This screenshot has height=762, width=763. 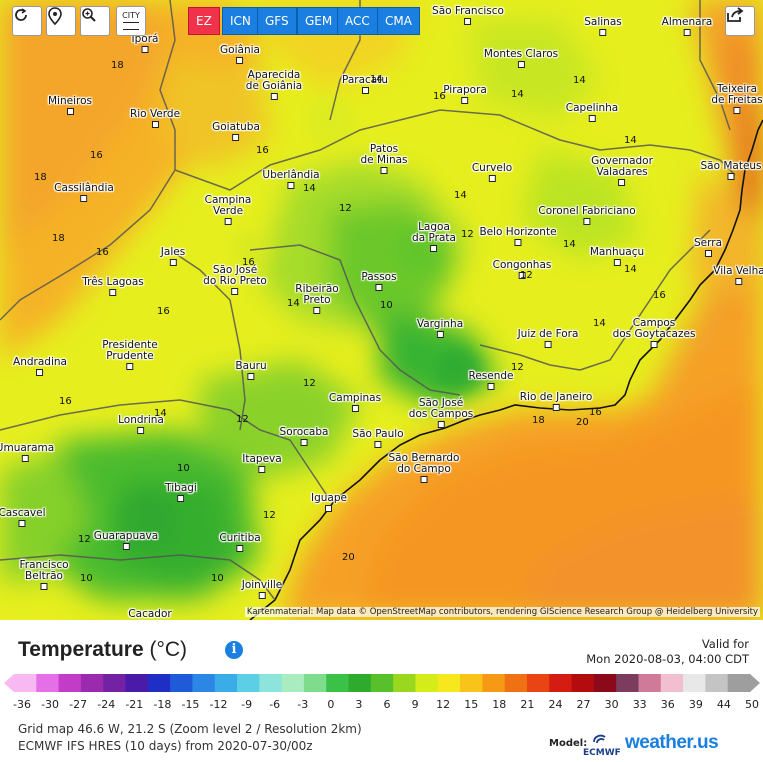 What do you see at coordinates (23, 517) in the screenshot?
I see `city-label: Cascavel` at bounding box center [23, 517].